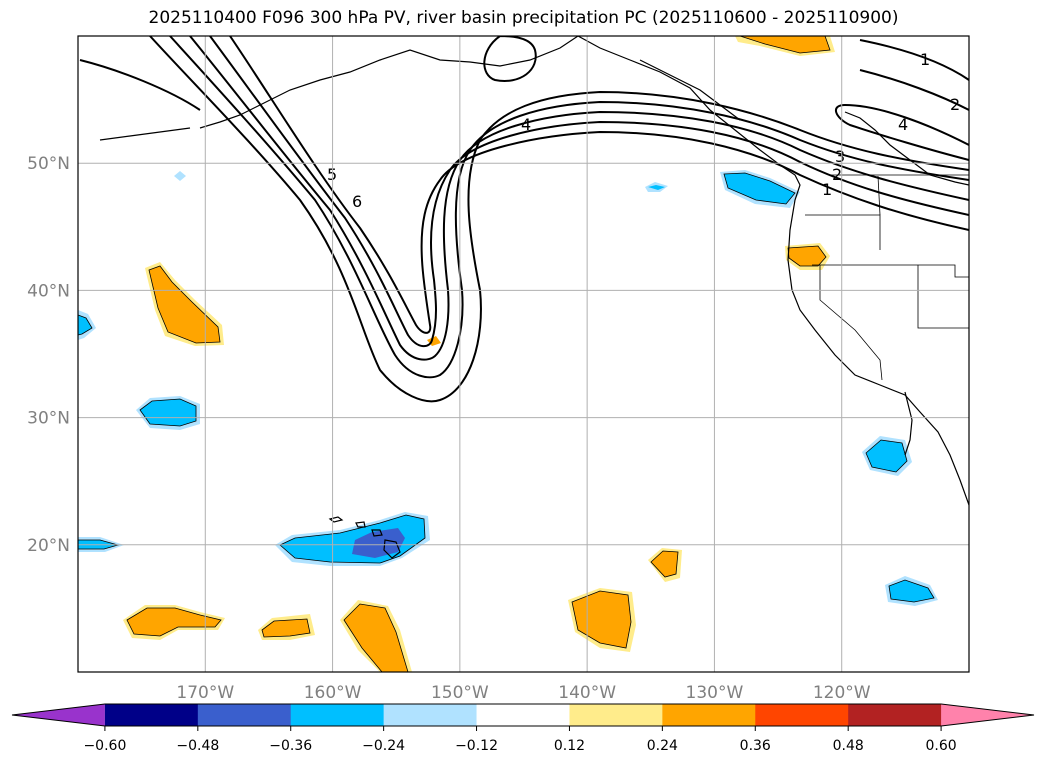 Image resolution: width=1047 pixels, height=765 pixels. Describe the element at coordinates (662, 746) in the screenshot. I see `colorbar-label: 0.24` at that location.